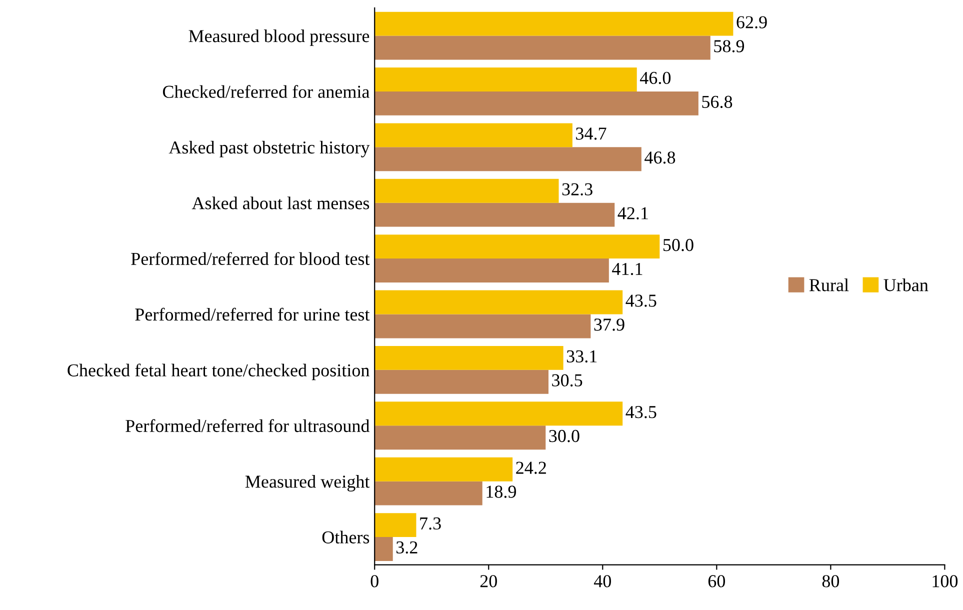  I want to click on x-tick-label: 100, so click(945, 581).